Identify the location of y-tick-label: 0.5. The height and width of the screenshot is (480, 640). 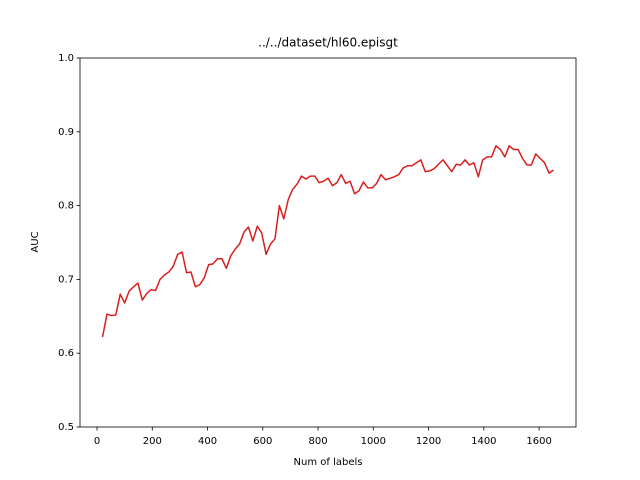
(66, 427).